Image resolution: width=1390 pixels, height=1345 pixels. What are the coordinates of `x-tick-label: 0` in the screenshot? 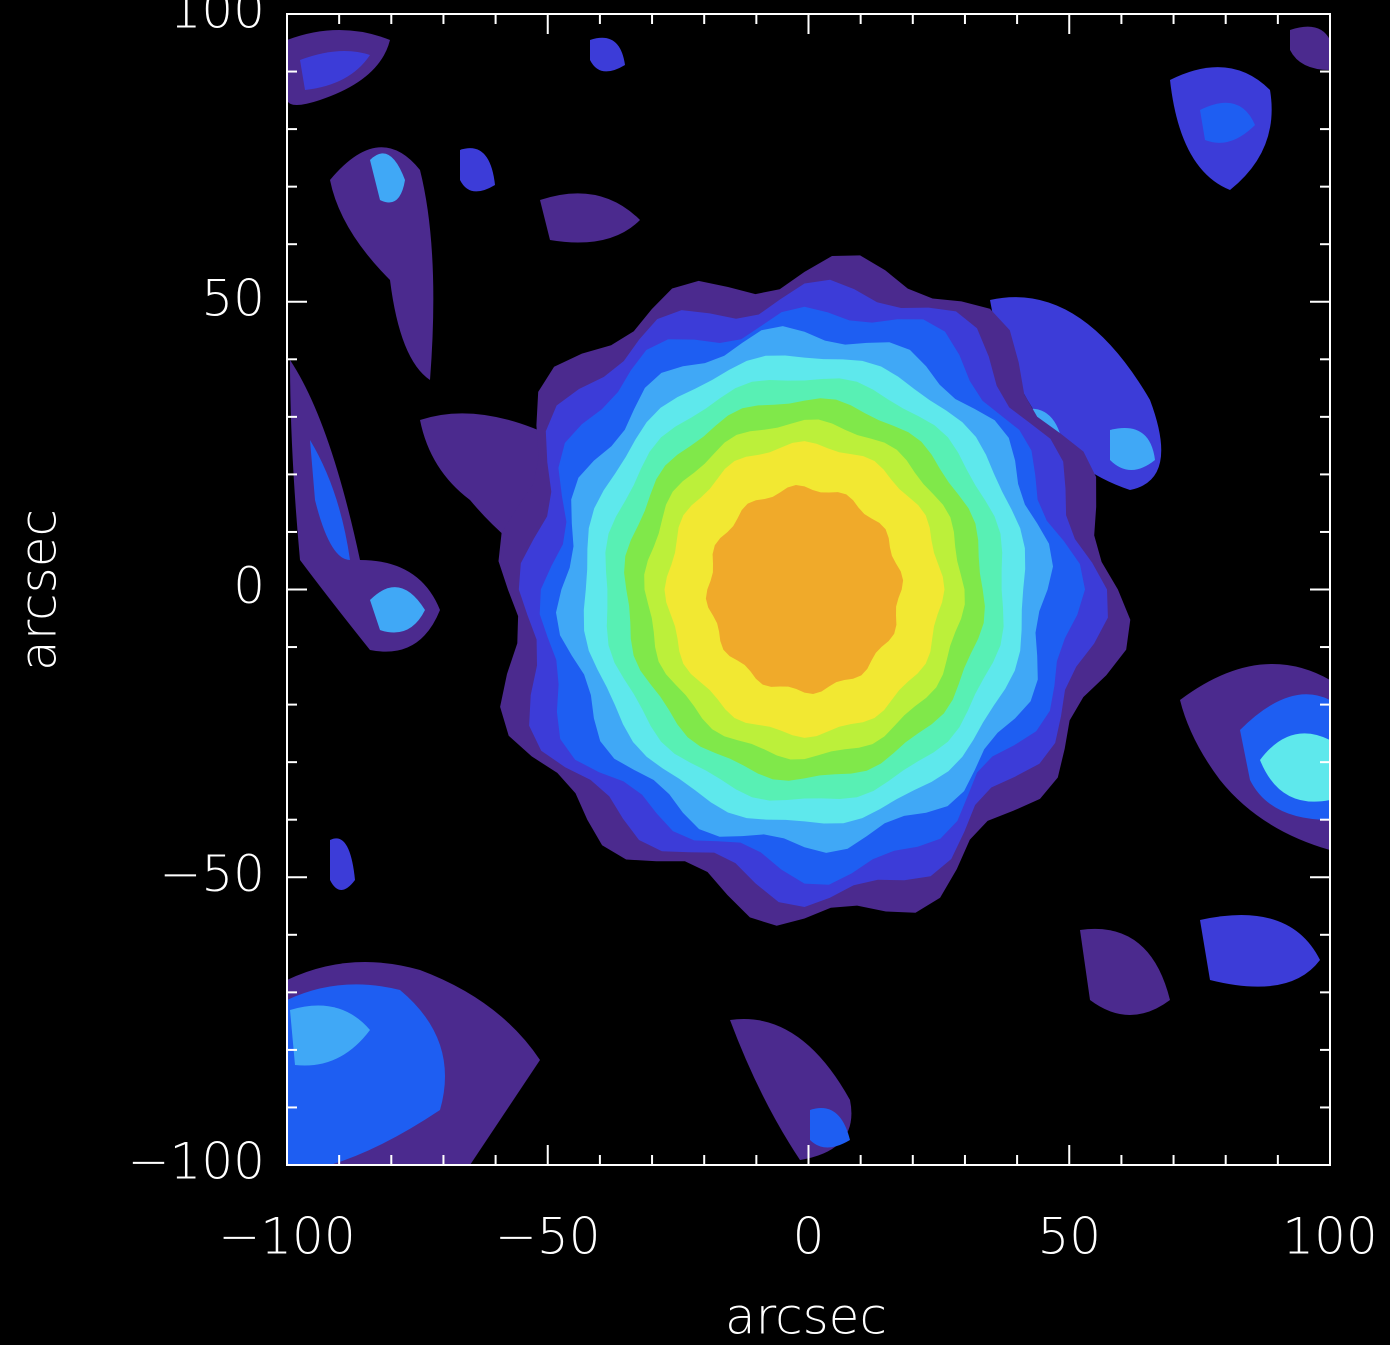 It's located at (809, 1237).